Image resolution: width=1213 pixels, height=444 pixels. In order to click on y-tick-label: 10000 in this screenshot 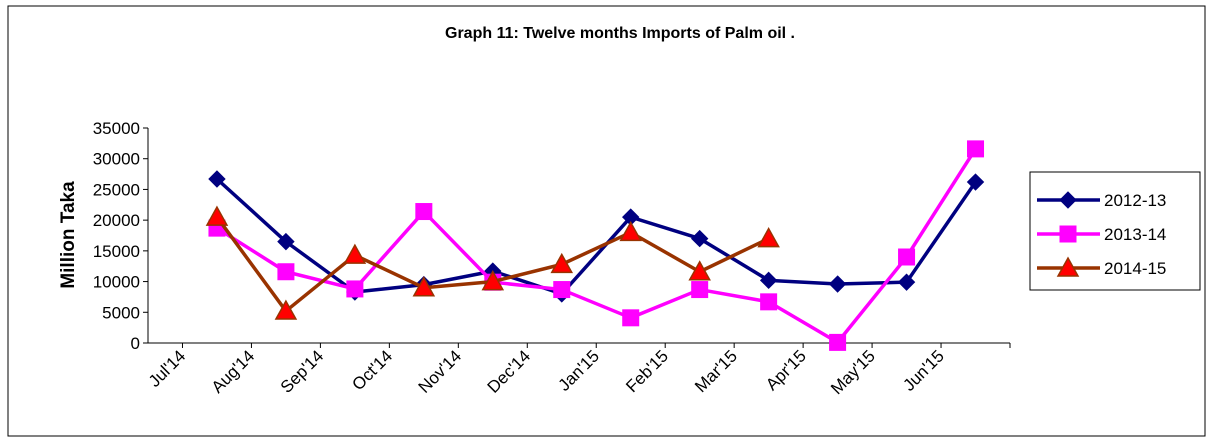, I will do `click(116, 282)`.